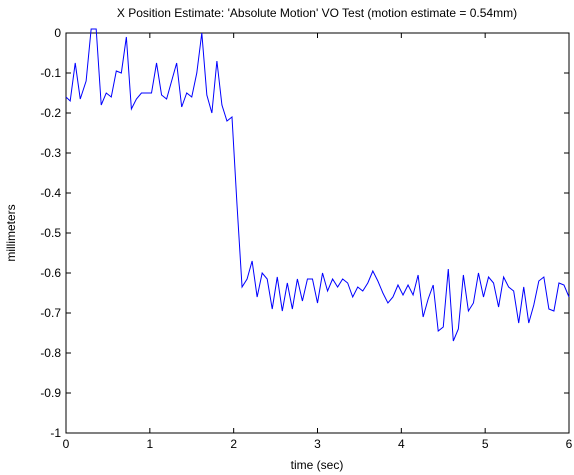 The height and width of the screenshot is (475, 574). Describe the element at coordinates (57, 33) in the screenshot. I see `y-tick-label: 0` at that location.